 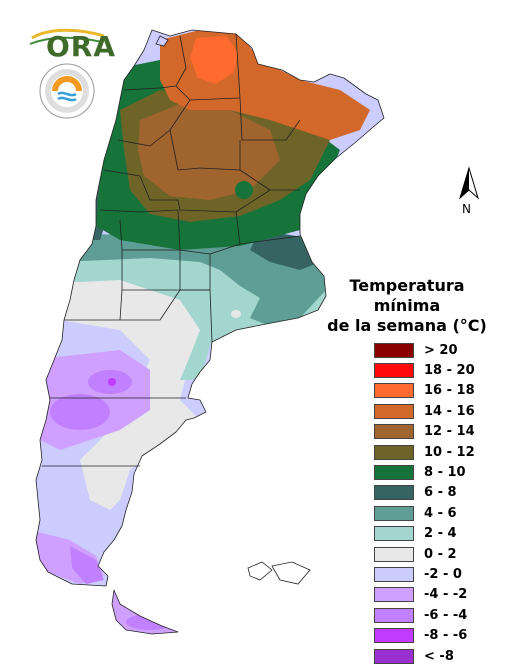 I want to click on legend-item: 4 - 6, so click(x=438, y=513).